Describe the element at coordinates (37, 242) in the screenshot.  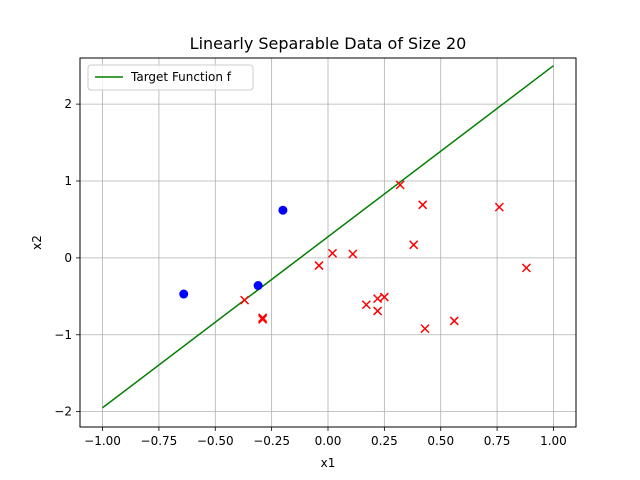
I see `y-axis-label: x2` at that location.